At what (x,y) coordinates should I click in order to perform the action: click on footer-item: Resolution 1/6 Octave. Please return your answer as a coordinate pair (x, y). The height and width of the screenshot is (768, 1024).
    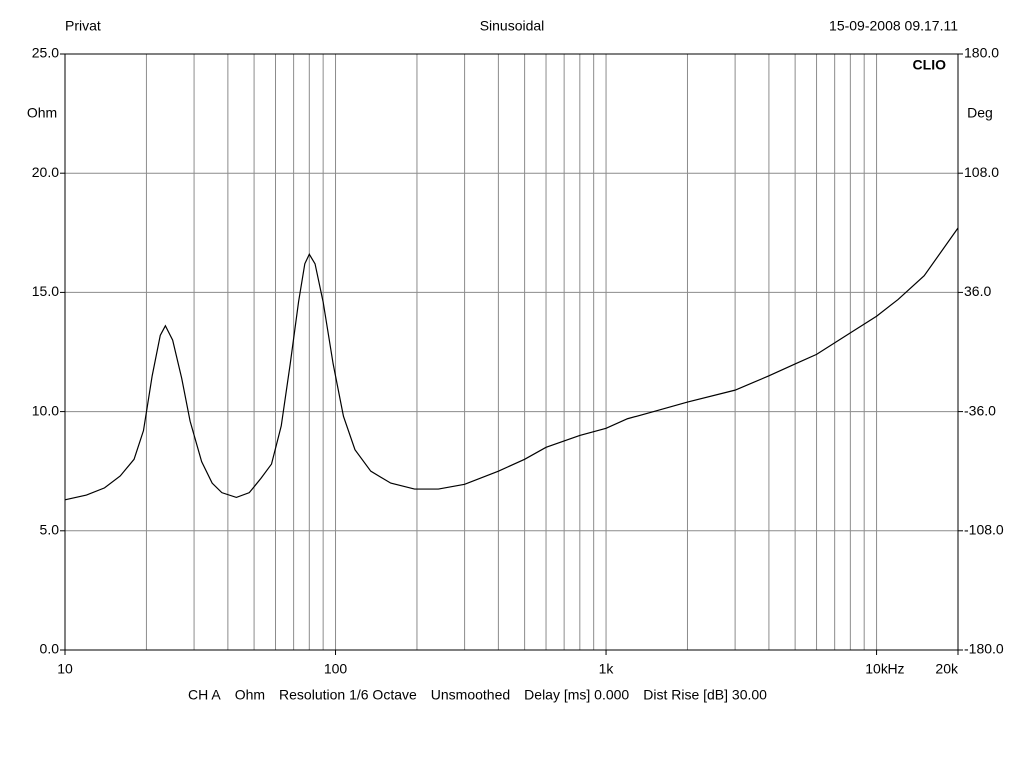
    Looking at the image, I should click on (348, 695).